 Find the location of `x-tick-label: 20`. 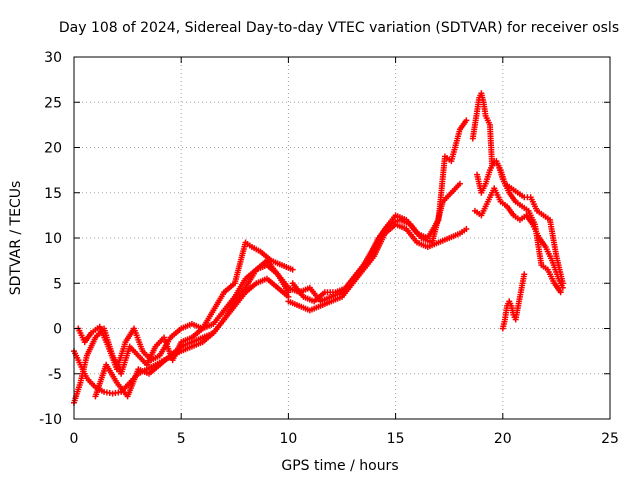

x-tick-label: 20 is located at coordinates (503, 439).